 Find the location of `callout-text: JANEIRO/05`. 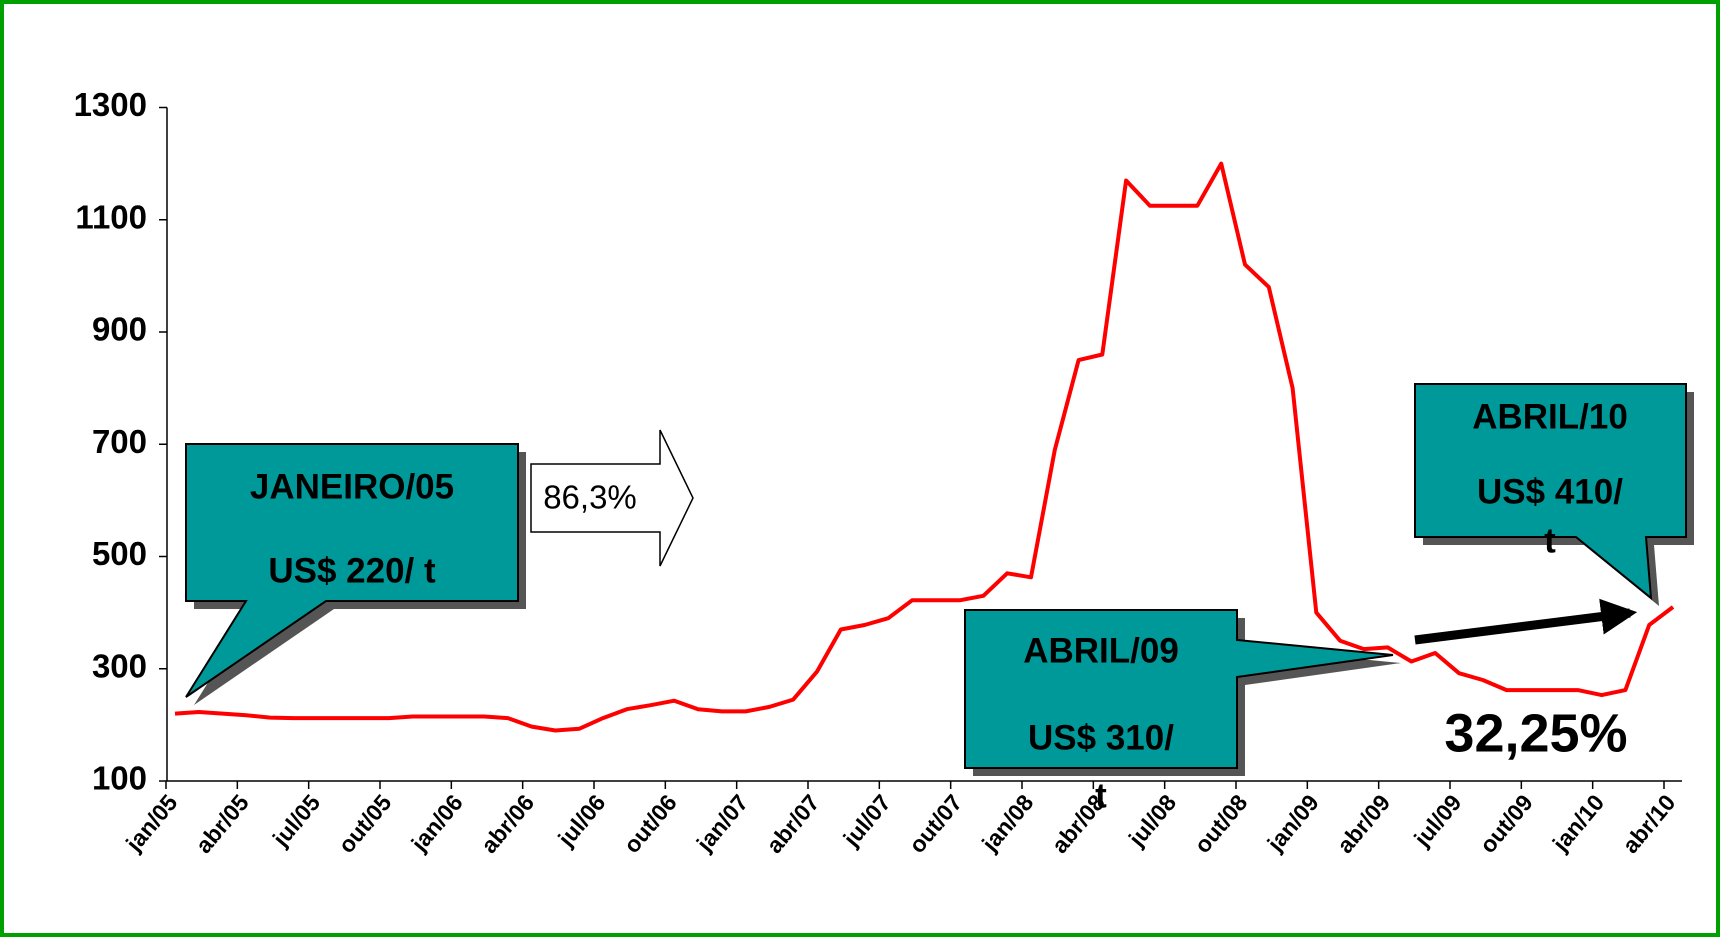

callout-text: JANEIRO/05 is located at coordinates (352, 486).